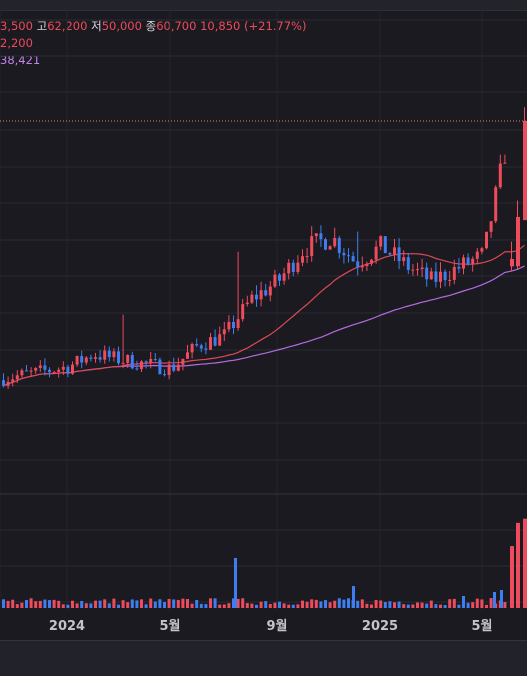 This screenshot has height=676, width=527. I want to click on x-axis-label: 5월, so click(169, 626).